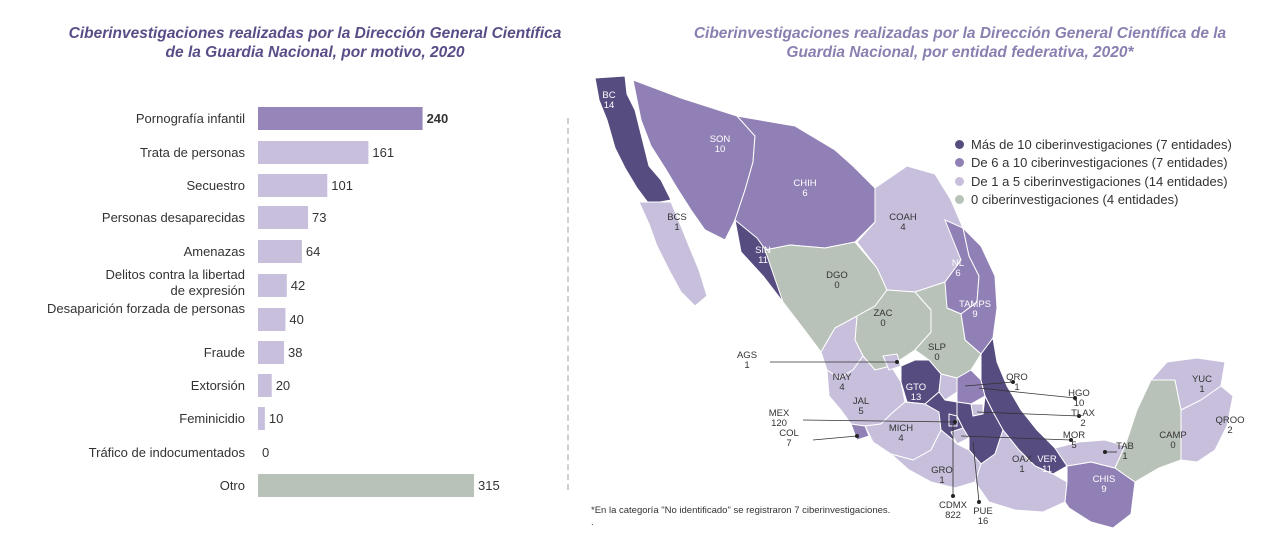 The width and height of the screenshot is (1288, 542). I want to click on value-label-2: 101, so click(342, 185).